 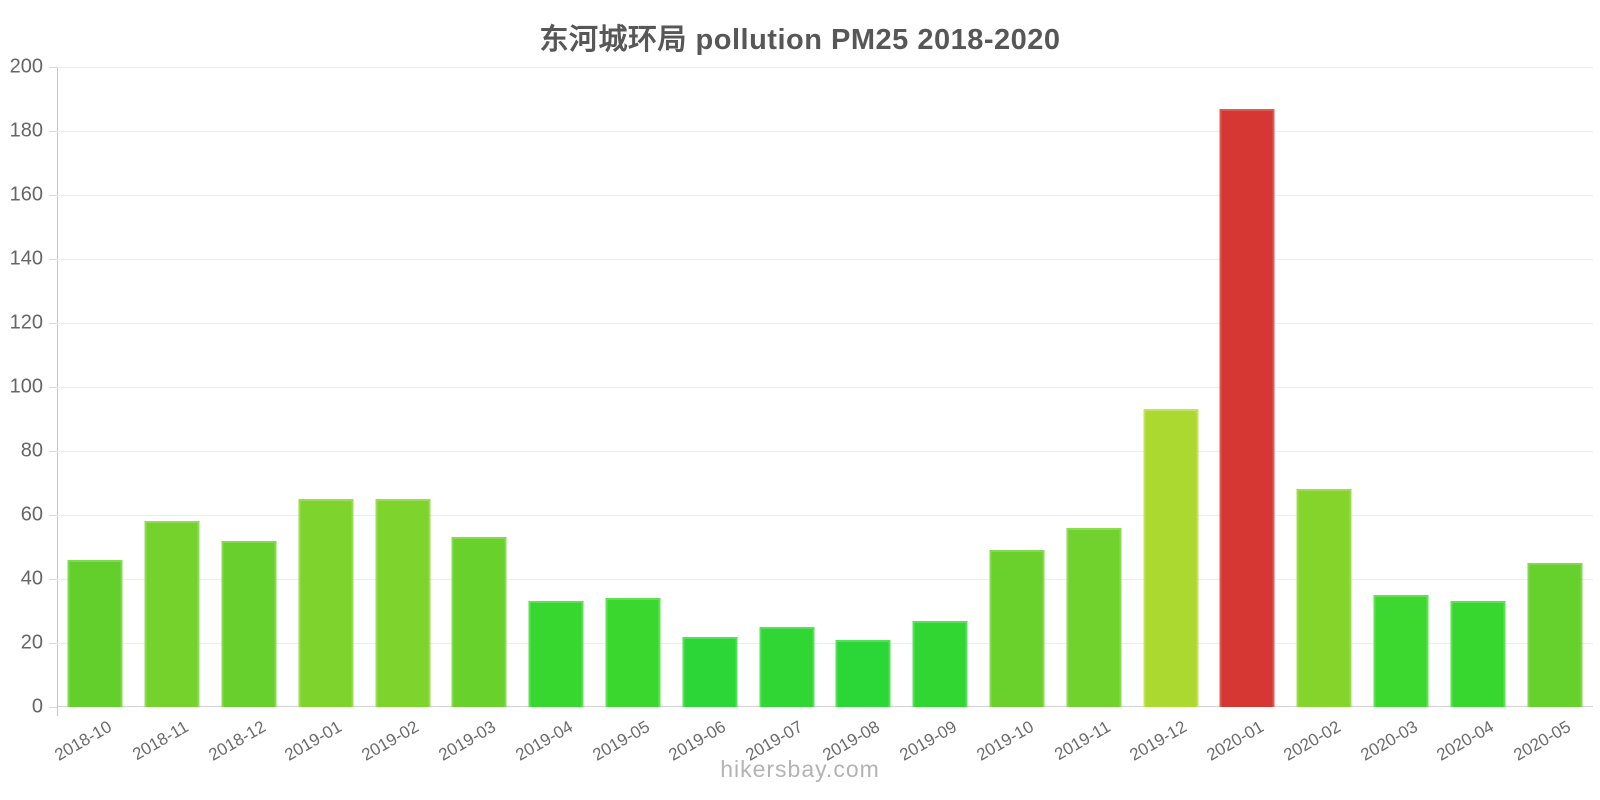 What do you see at coordinates (26, 258) in the screenshot?
I see `y-axis-label-140: 140` at bounding box center [26, 258].